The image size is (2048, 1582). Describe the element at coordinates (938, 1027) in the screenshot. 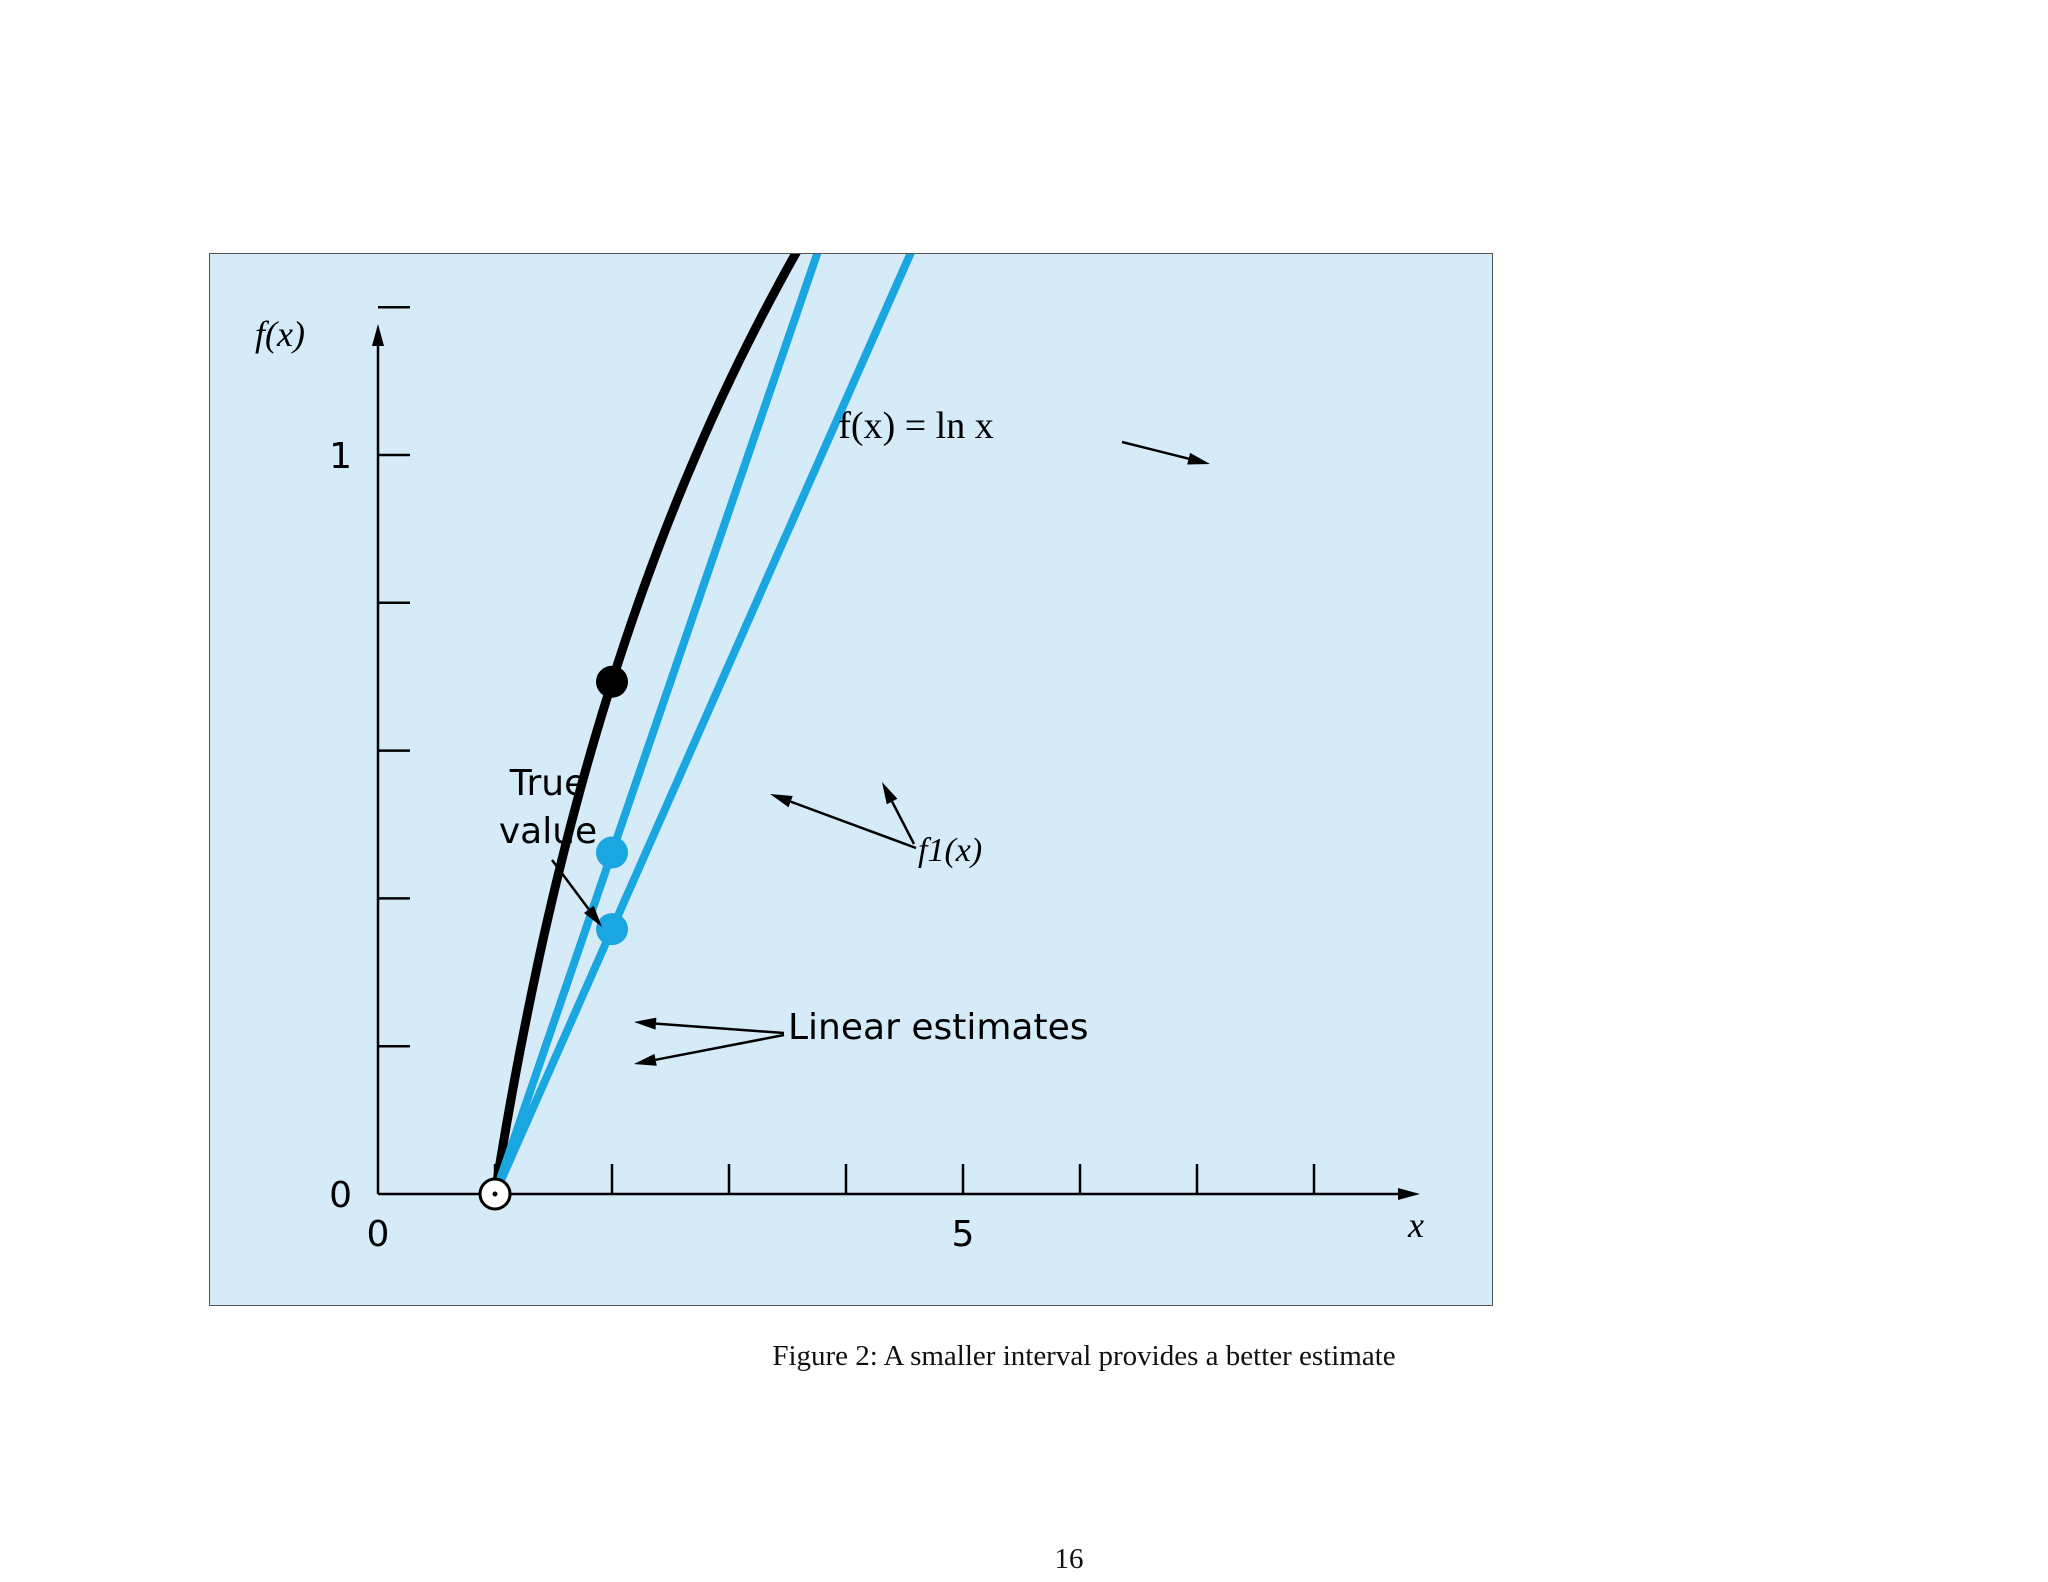

I see `linear-estimates-label: Linear estimates` at that location.